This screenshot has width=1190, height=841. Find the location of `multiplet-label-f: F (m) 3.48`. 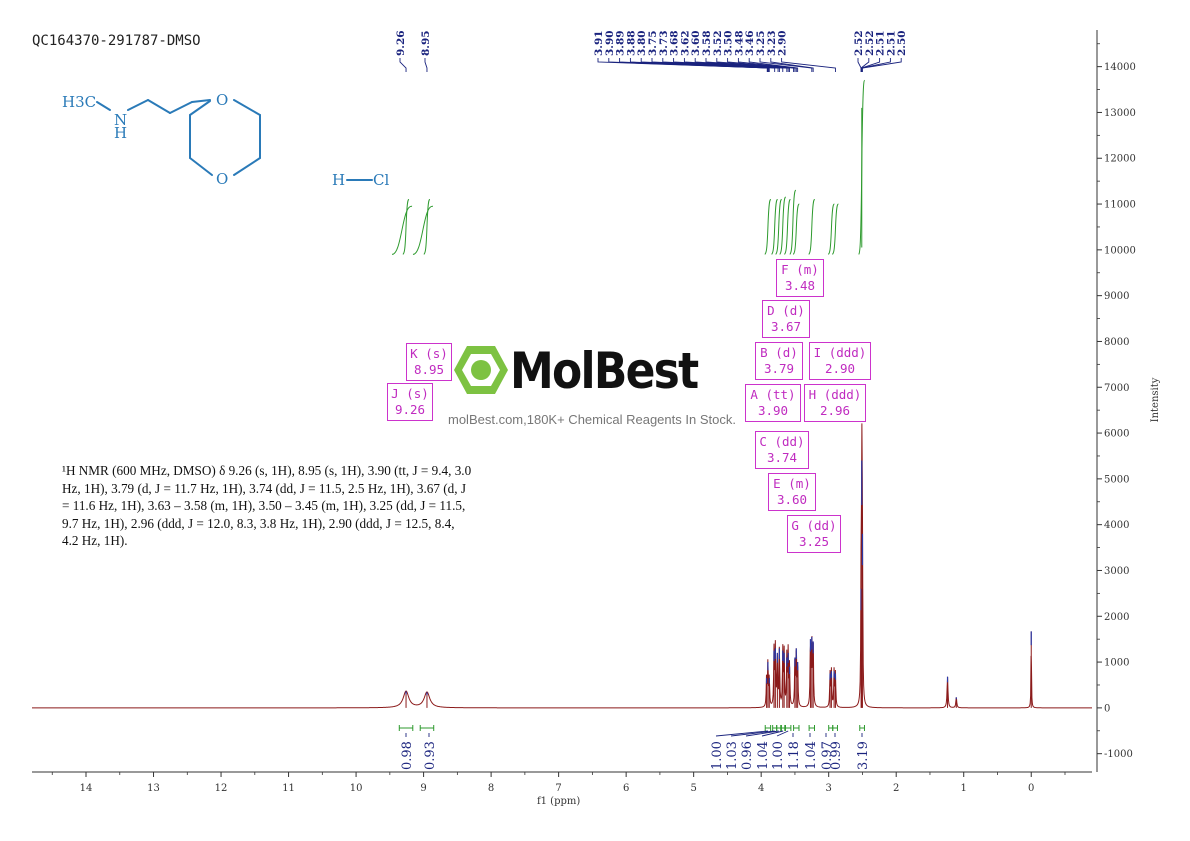

multiplet-label-f: F (m) 3.48 is located at coordinates (800, 278).